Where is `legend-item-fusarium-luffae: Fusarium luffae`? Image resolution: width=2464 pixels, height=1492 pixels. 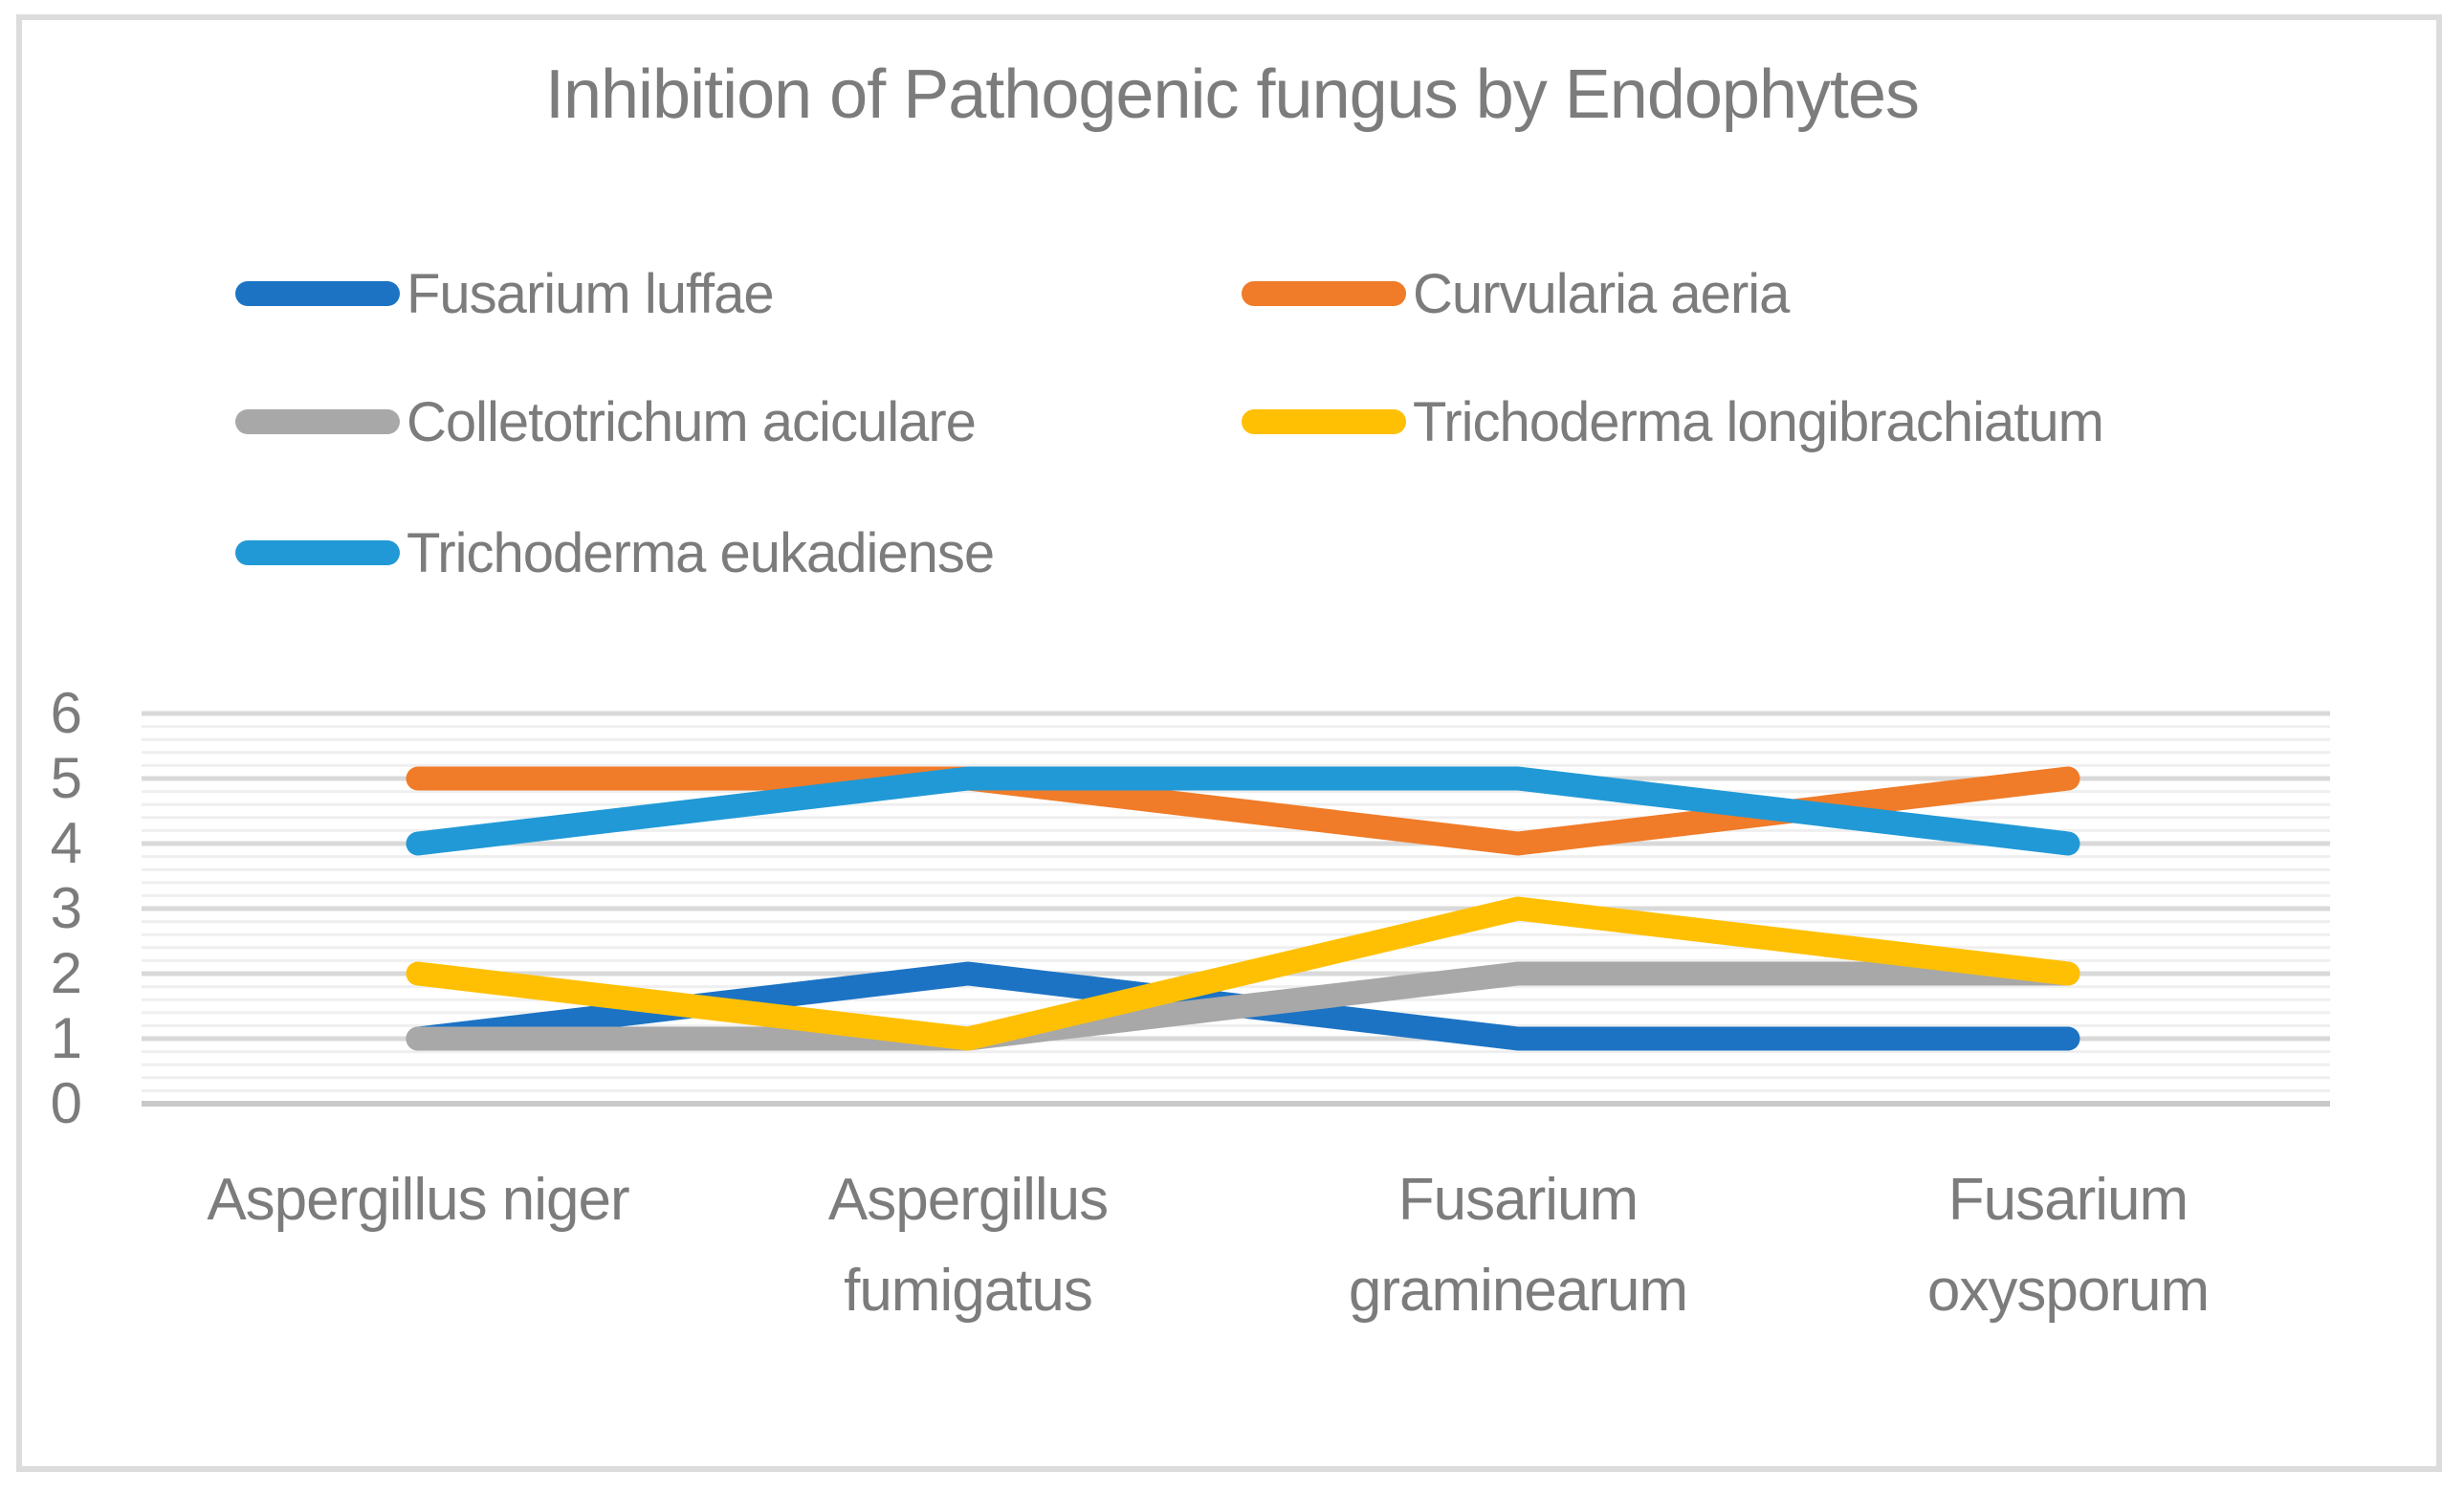
legend-item-fusarium-luffae: Fusarium luffae is located at coordinates (505, 293).